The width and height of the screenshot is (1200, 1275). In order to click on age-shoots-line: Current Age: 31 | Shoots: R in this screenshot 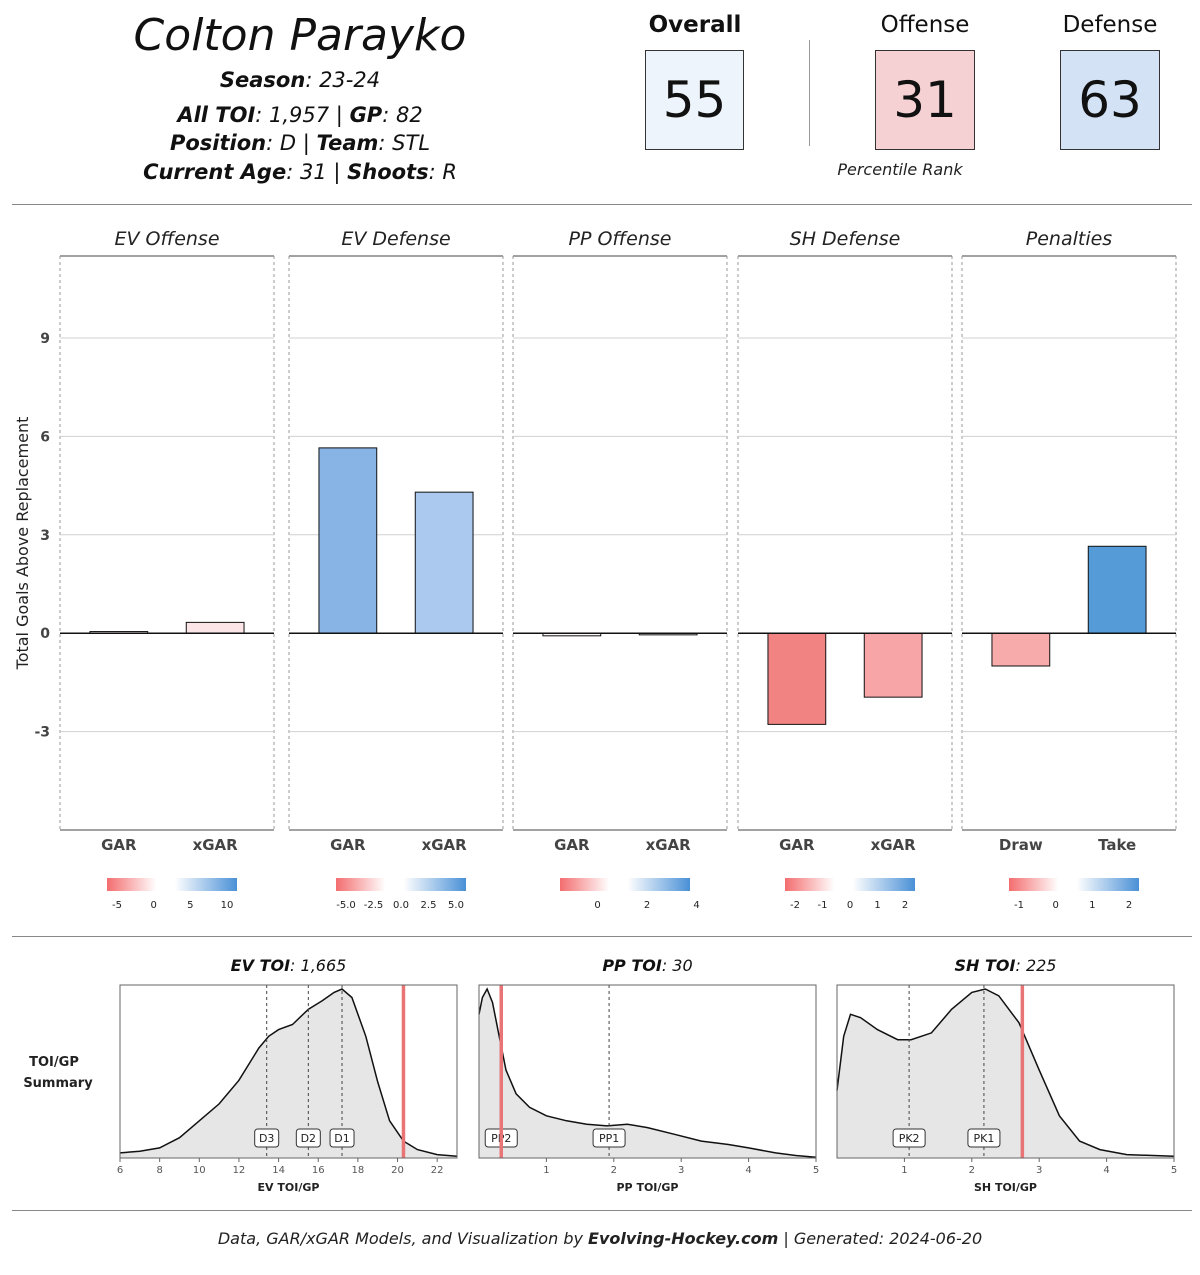, I will do `click(300, 172)`.